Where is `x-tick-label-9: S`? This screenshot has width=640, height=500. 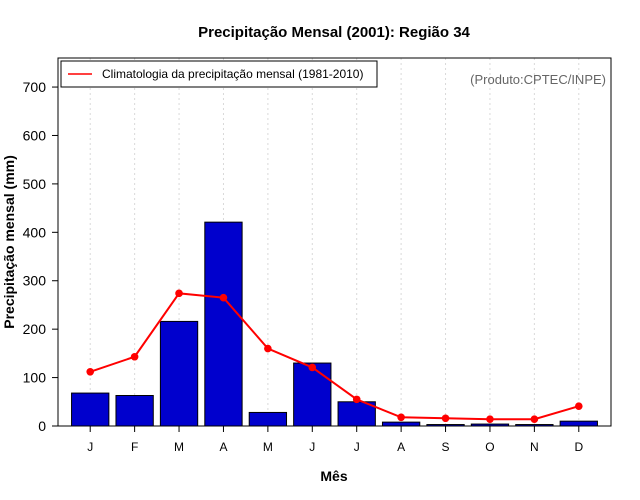 x-tick-label-9: S is located at coordinates (446, 447).